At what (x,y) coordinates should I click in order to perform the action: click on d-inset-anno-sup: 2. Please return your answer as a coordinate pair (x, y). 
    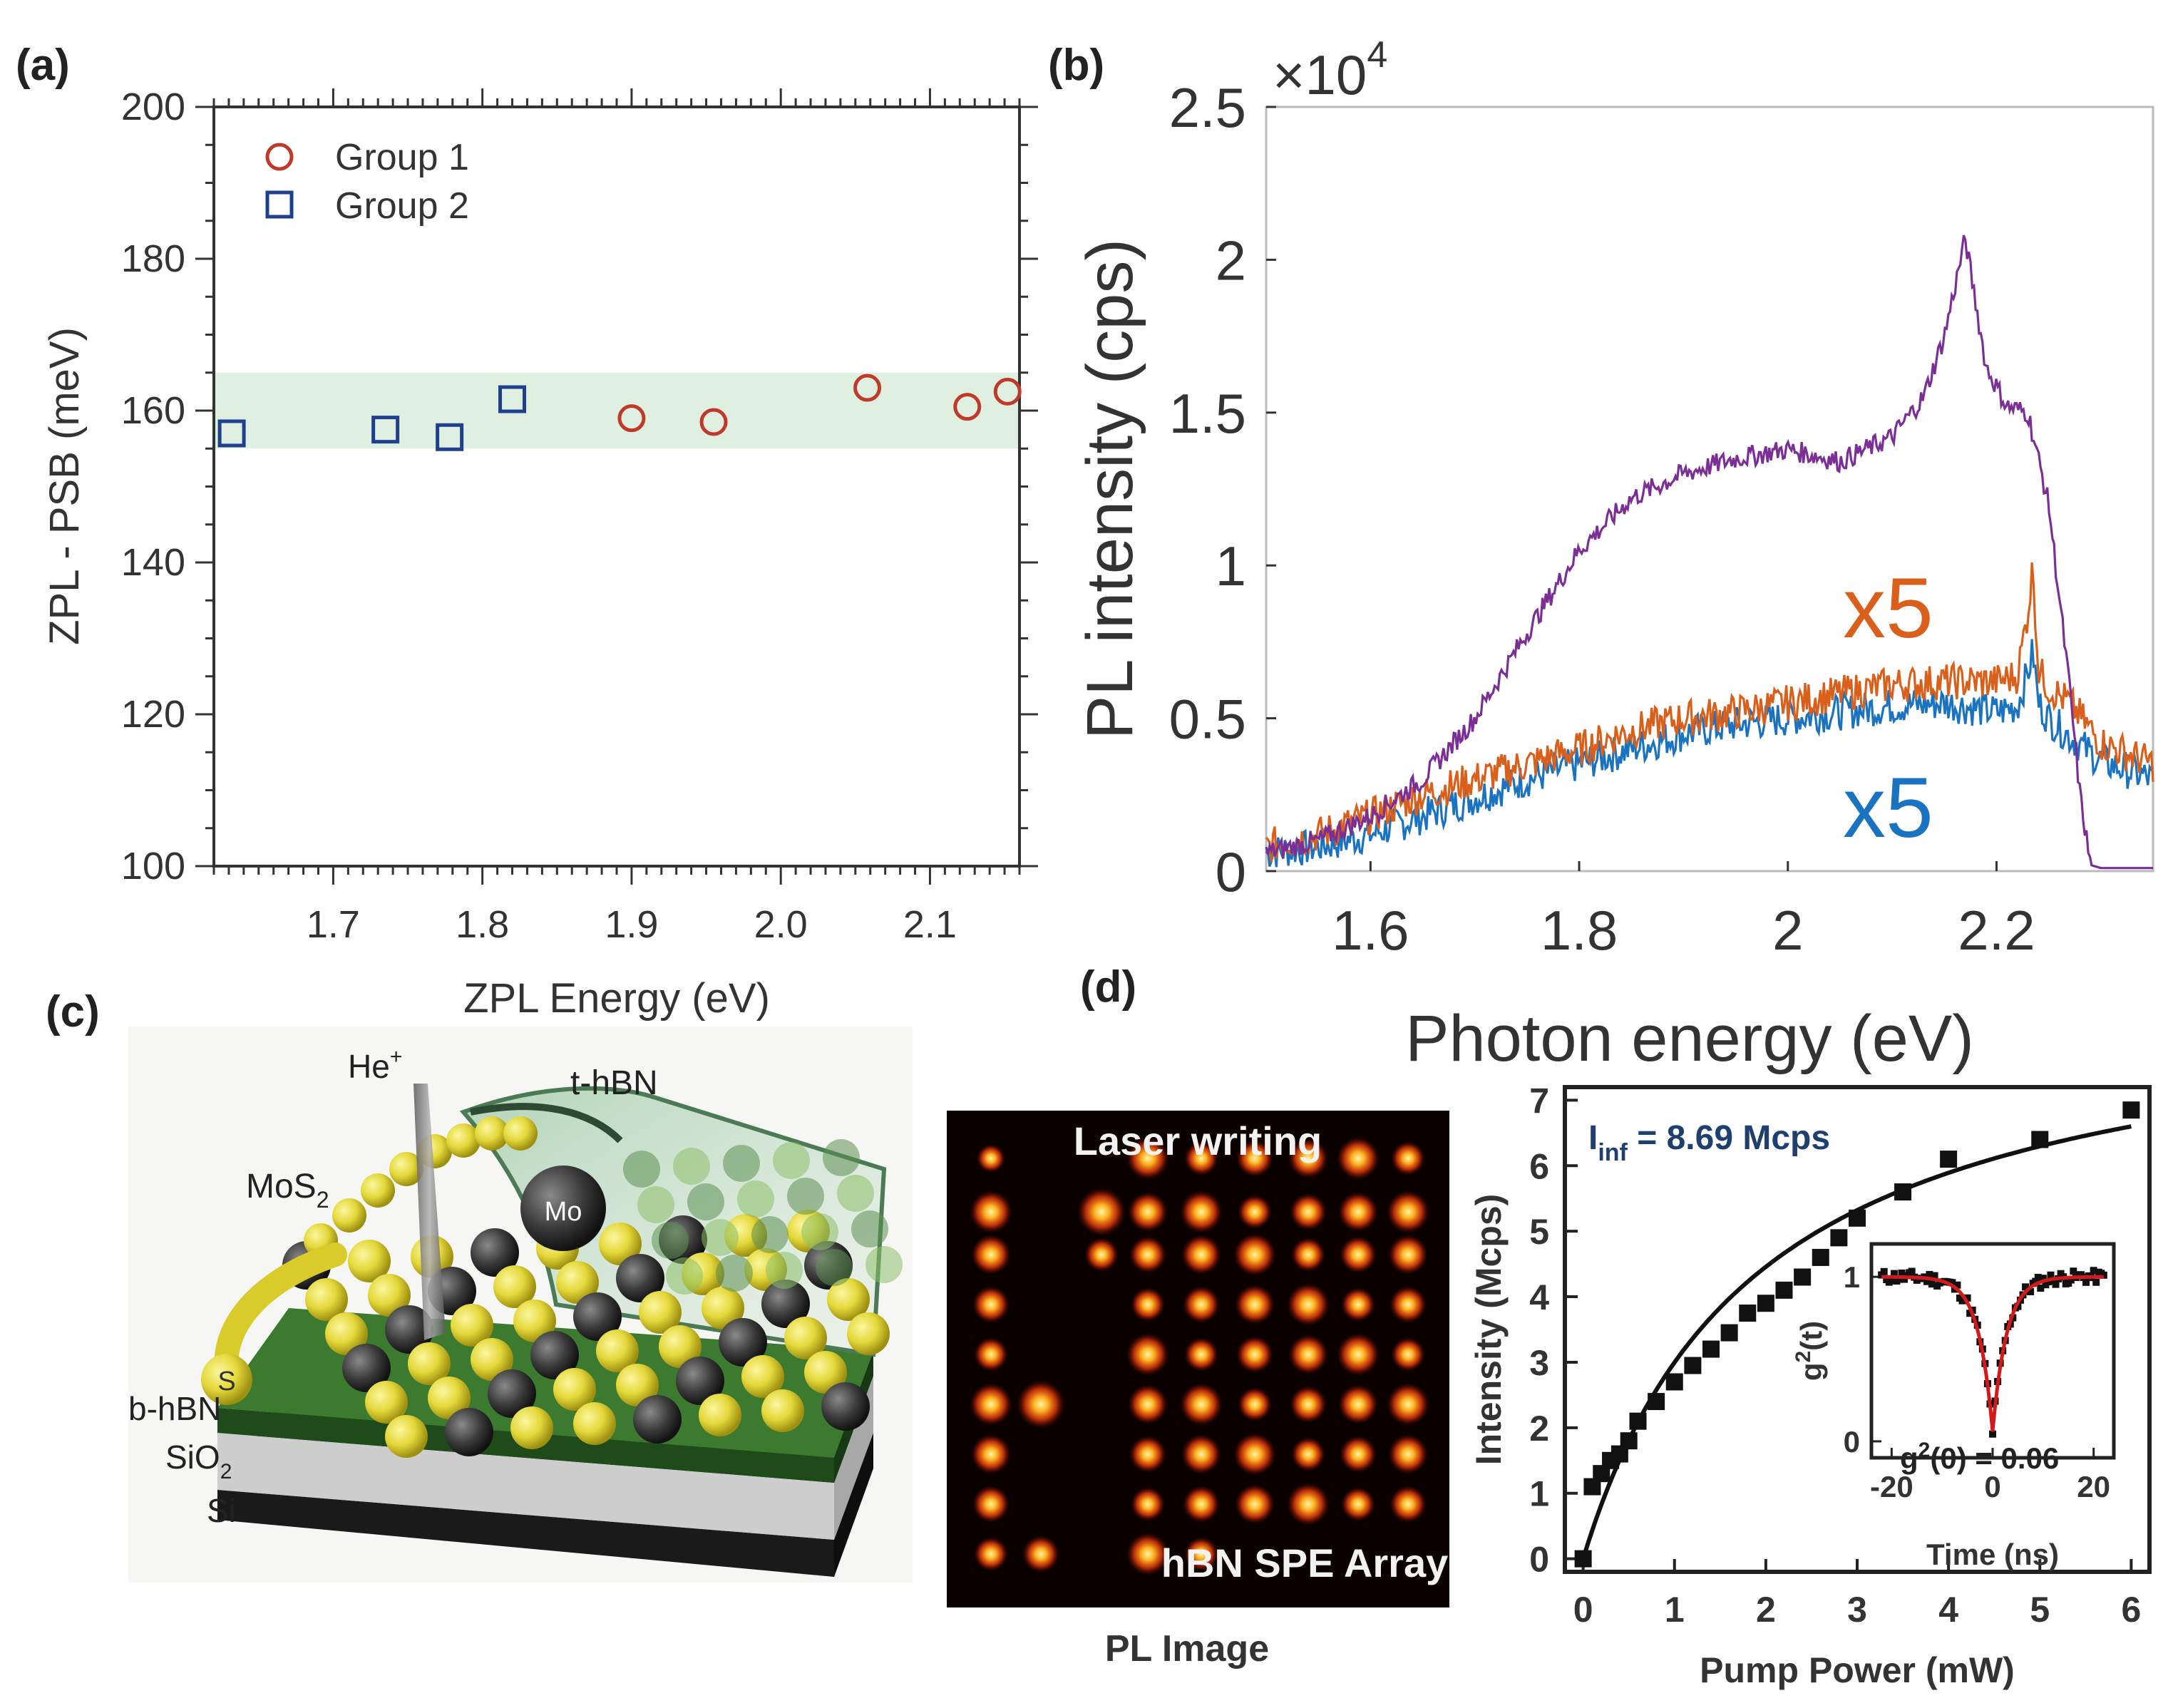
    Looking at the image, I should click on (1924, 1450).